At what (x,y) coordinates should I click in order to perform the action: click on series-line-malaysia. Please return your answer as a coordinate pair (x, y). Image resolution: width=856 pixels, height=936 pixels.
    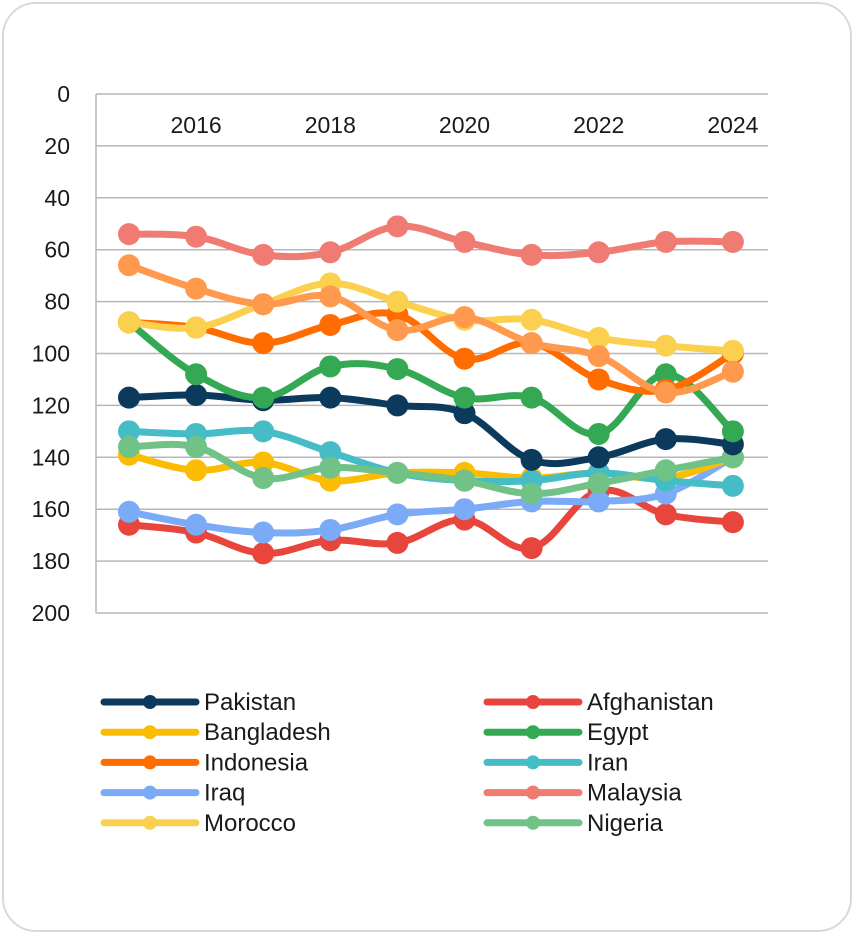
    Looking at the image, I should click on (431, 241).